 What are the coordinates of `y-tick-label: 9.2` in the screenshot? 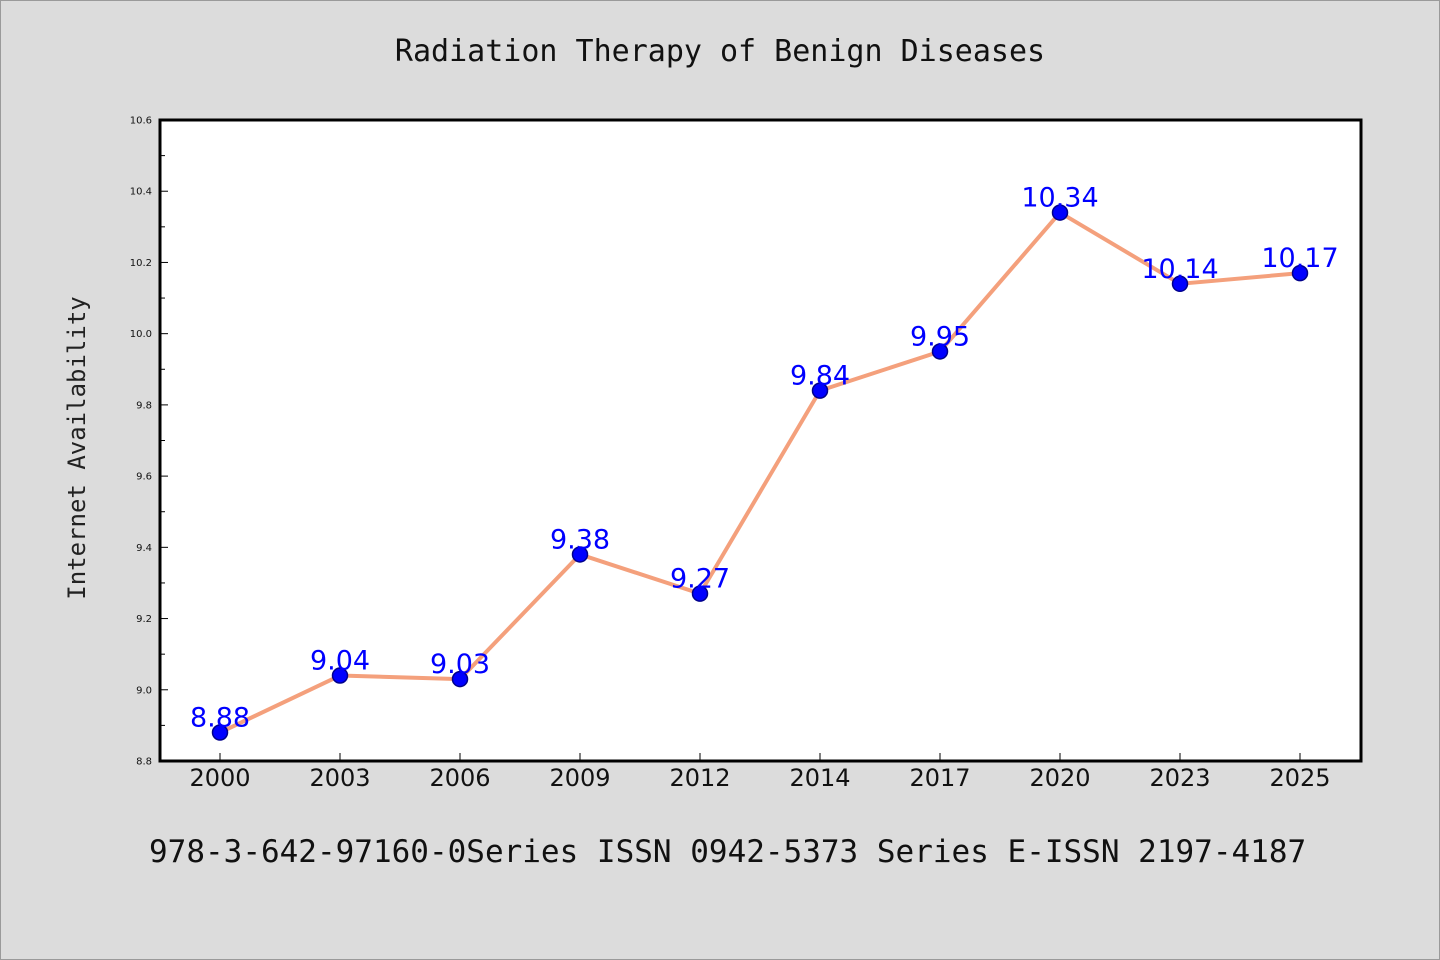 It's located at (144, 619).